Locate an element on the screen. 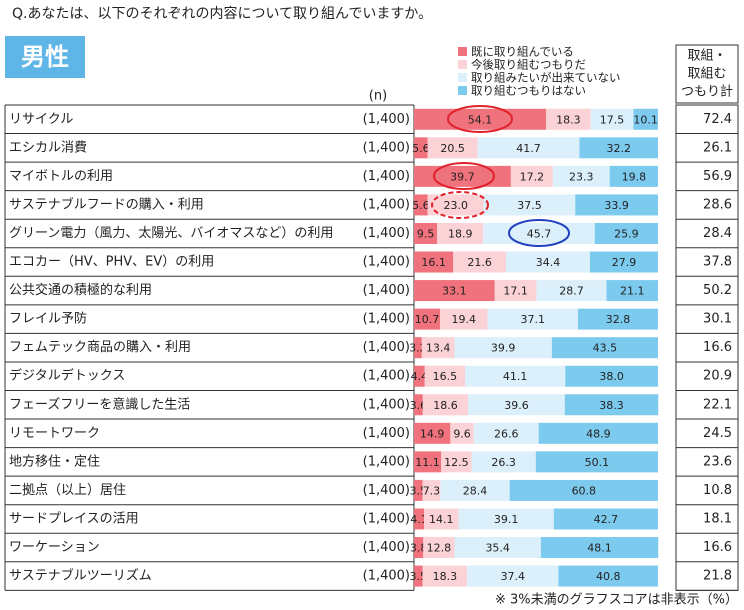  bar-label: 12.5 is located at coordinates (456, 462).